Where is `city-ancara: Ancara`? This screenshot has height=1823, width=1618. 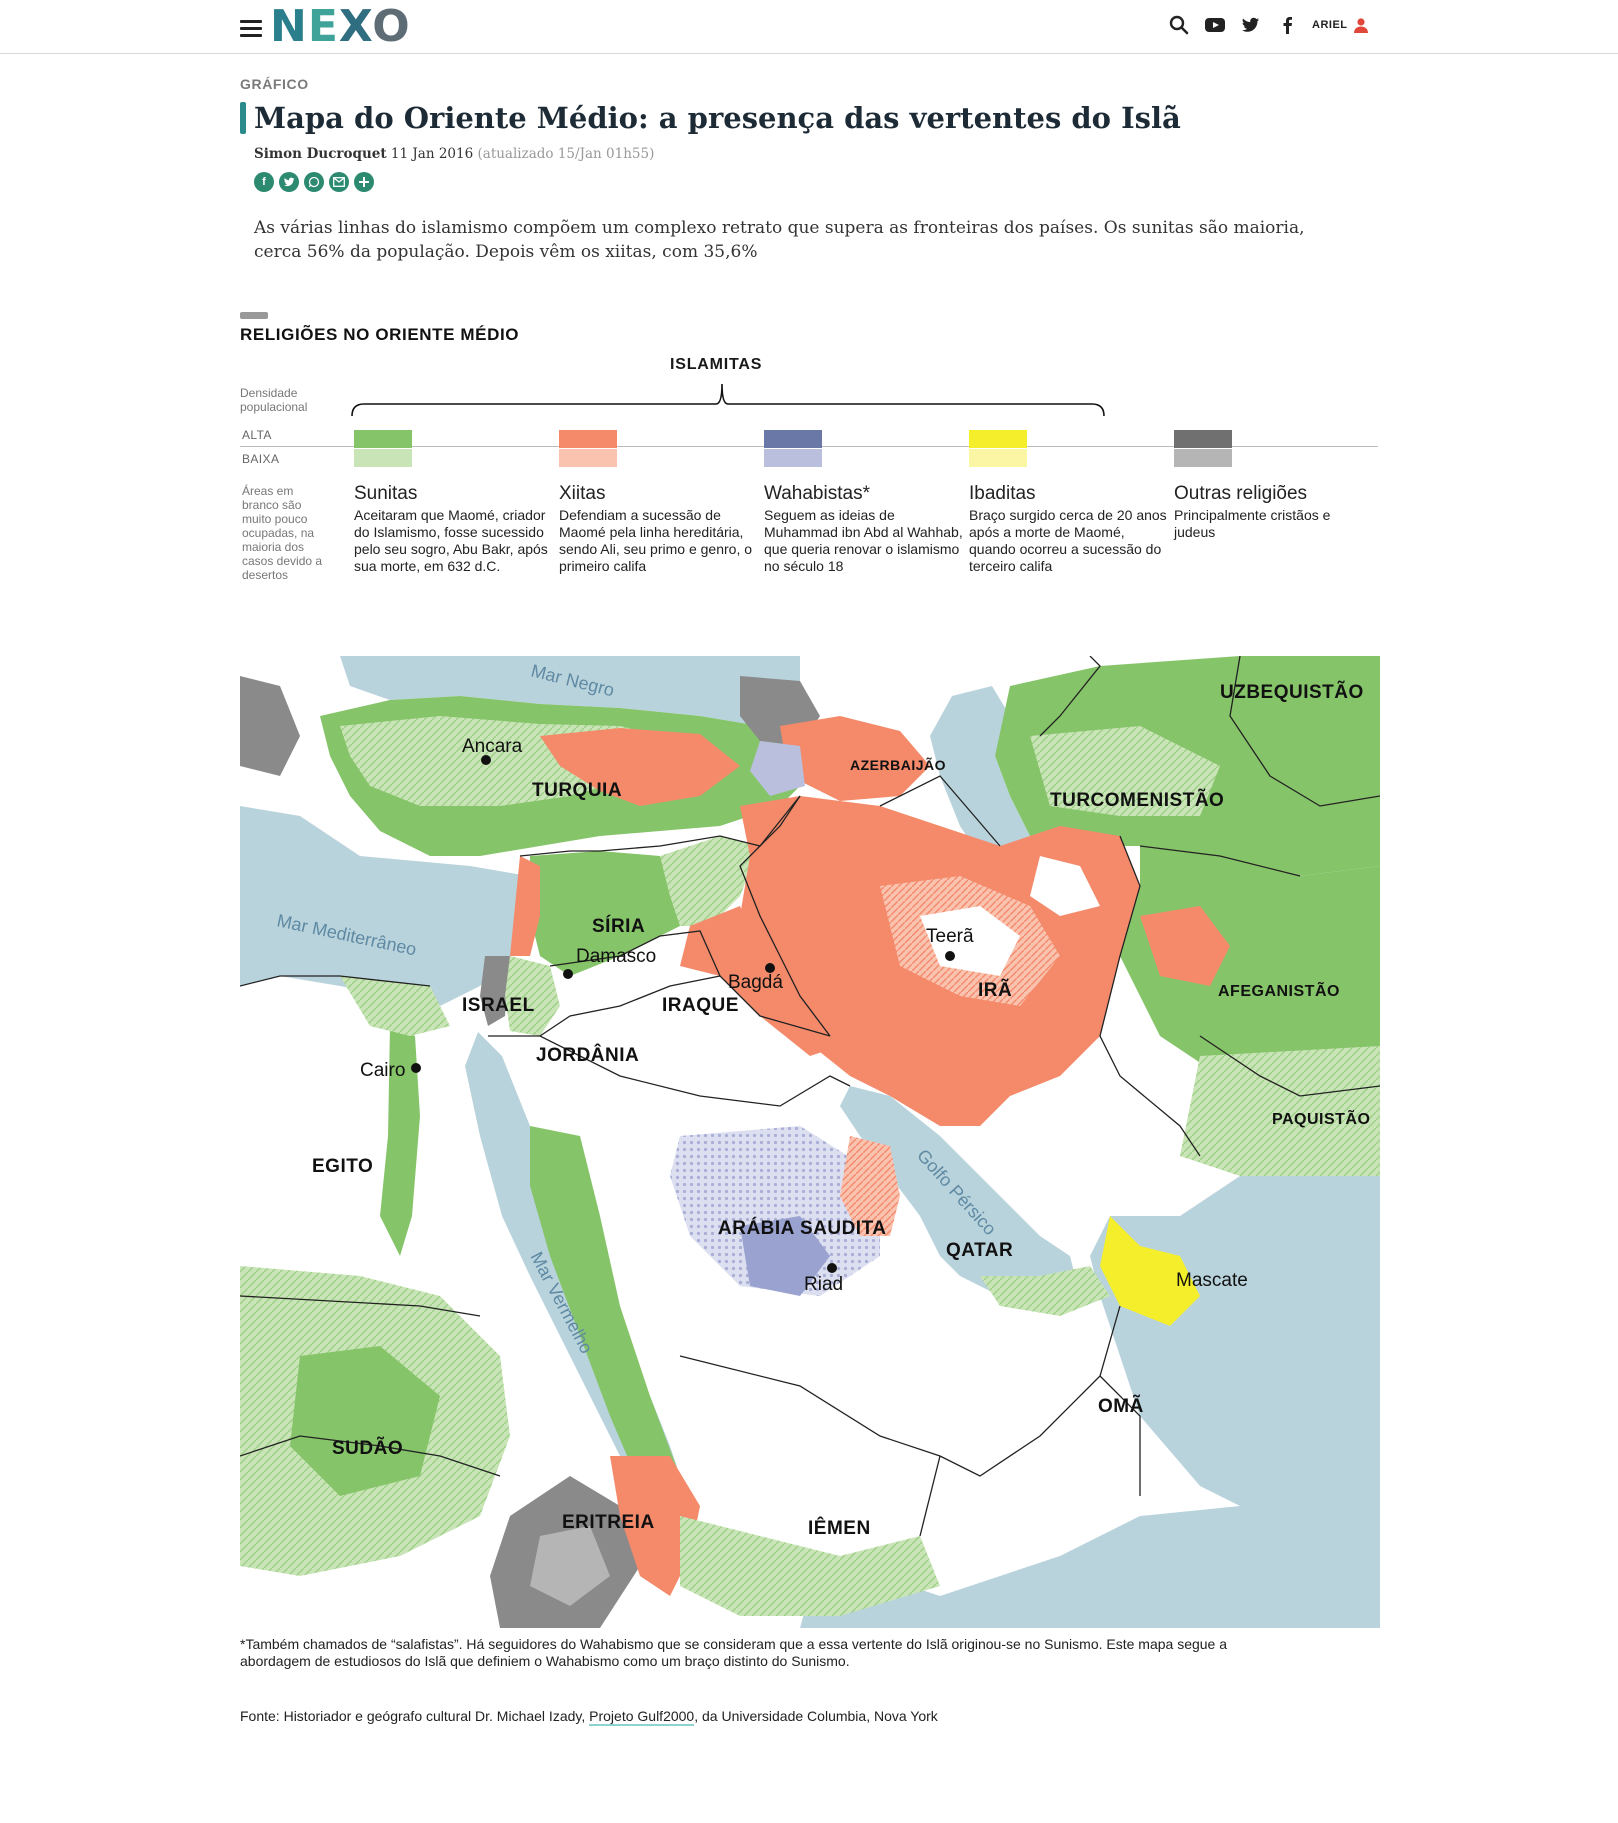
city-ancara: Ancara is located at coordinates (492, 746).